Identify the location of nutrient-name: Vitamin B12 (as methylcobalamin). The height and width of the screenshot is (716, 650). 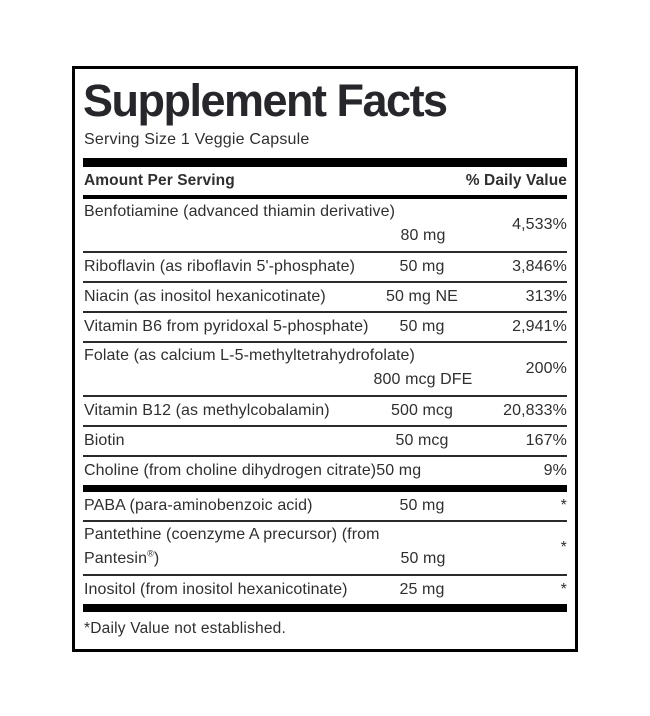
(207, 411).